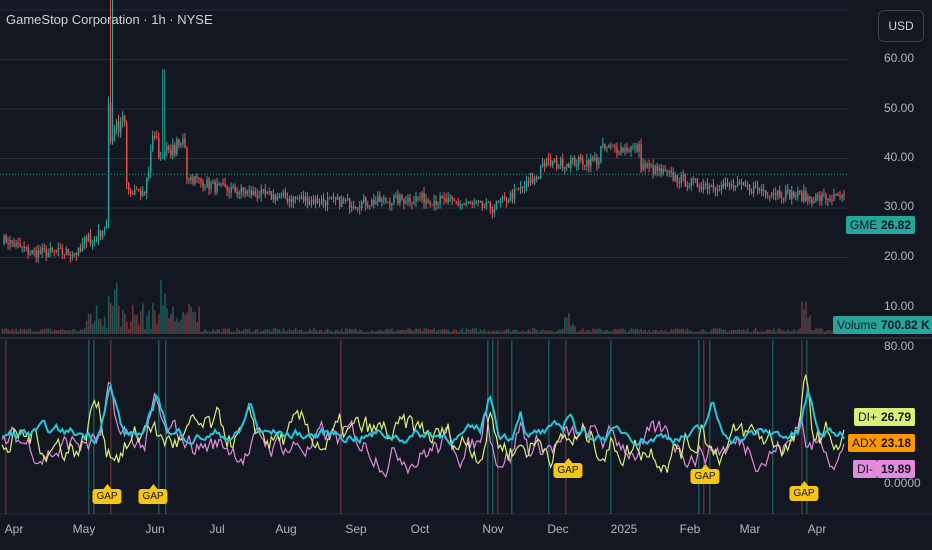 The width and height of the screenshot is (932, 550). What do you see at coordinates (817, 529) in the screenshot?
I see `month-label: Apr` at bounding box center [817, 529].